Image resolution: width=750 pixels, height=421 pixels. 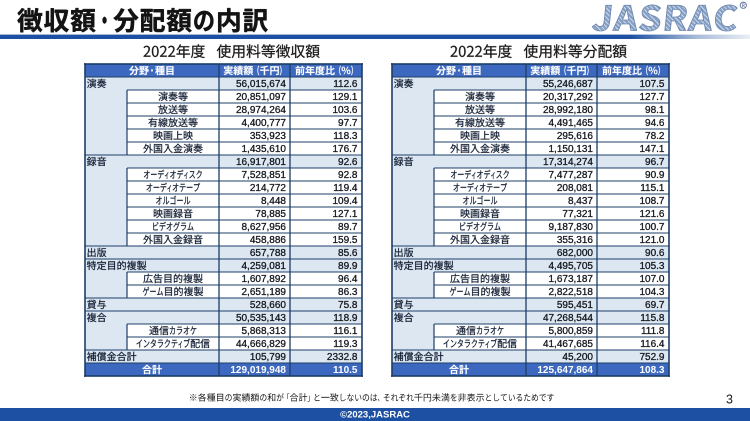 What do you see at coordinates (261, 84) in the screenshot?
I see `svg-text: 56,015,674` at bounding box center [261, 84].